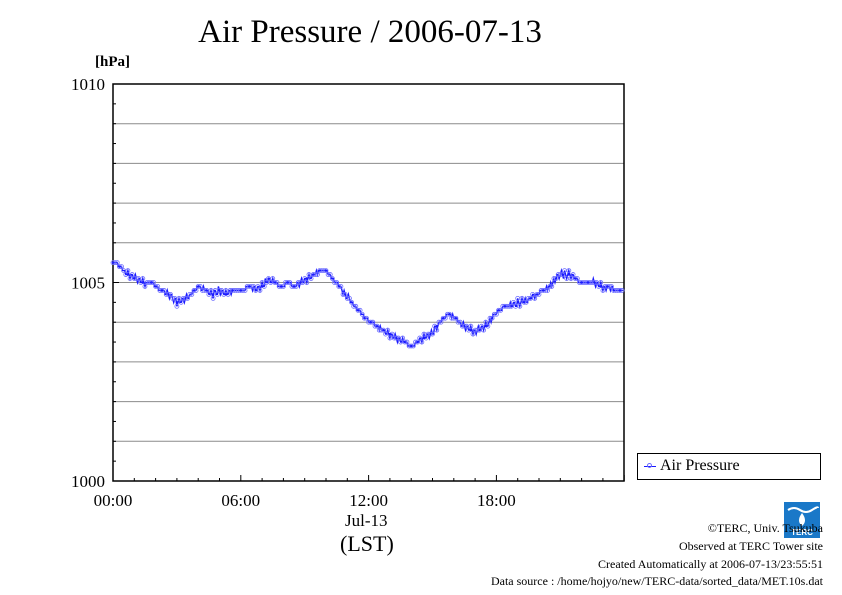 Image resolution: width=842 pixels, height=595 pixels. I want to click on x-tick-label: 12:00, so click(368, 500).